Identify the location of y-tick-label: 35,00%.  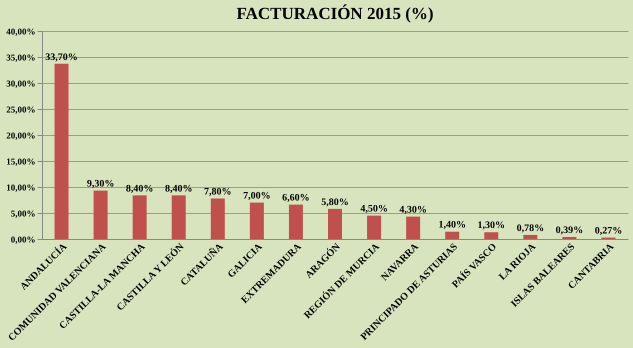
(21, 57).